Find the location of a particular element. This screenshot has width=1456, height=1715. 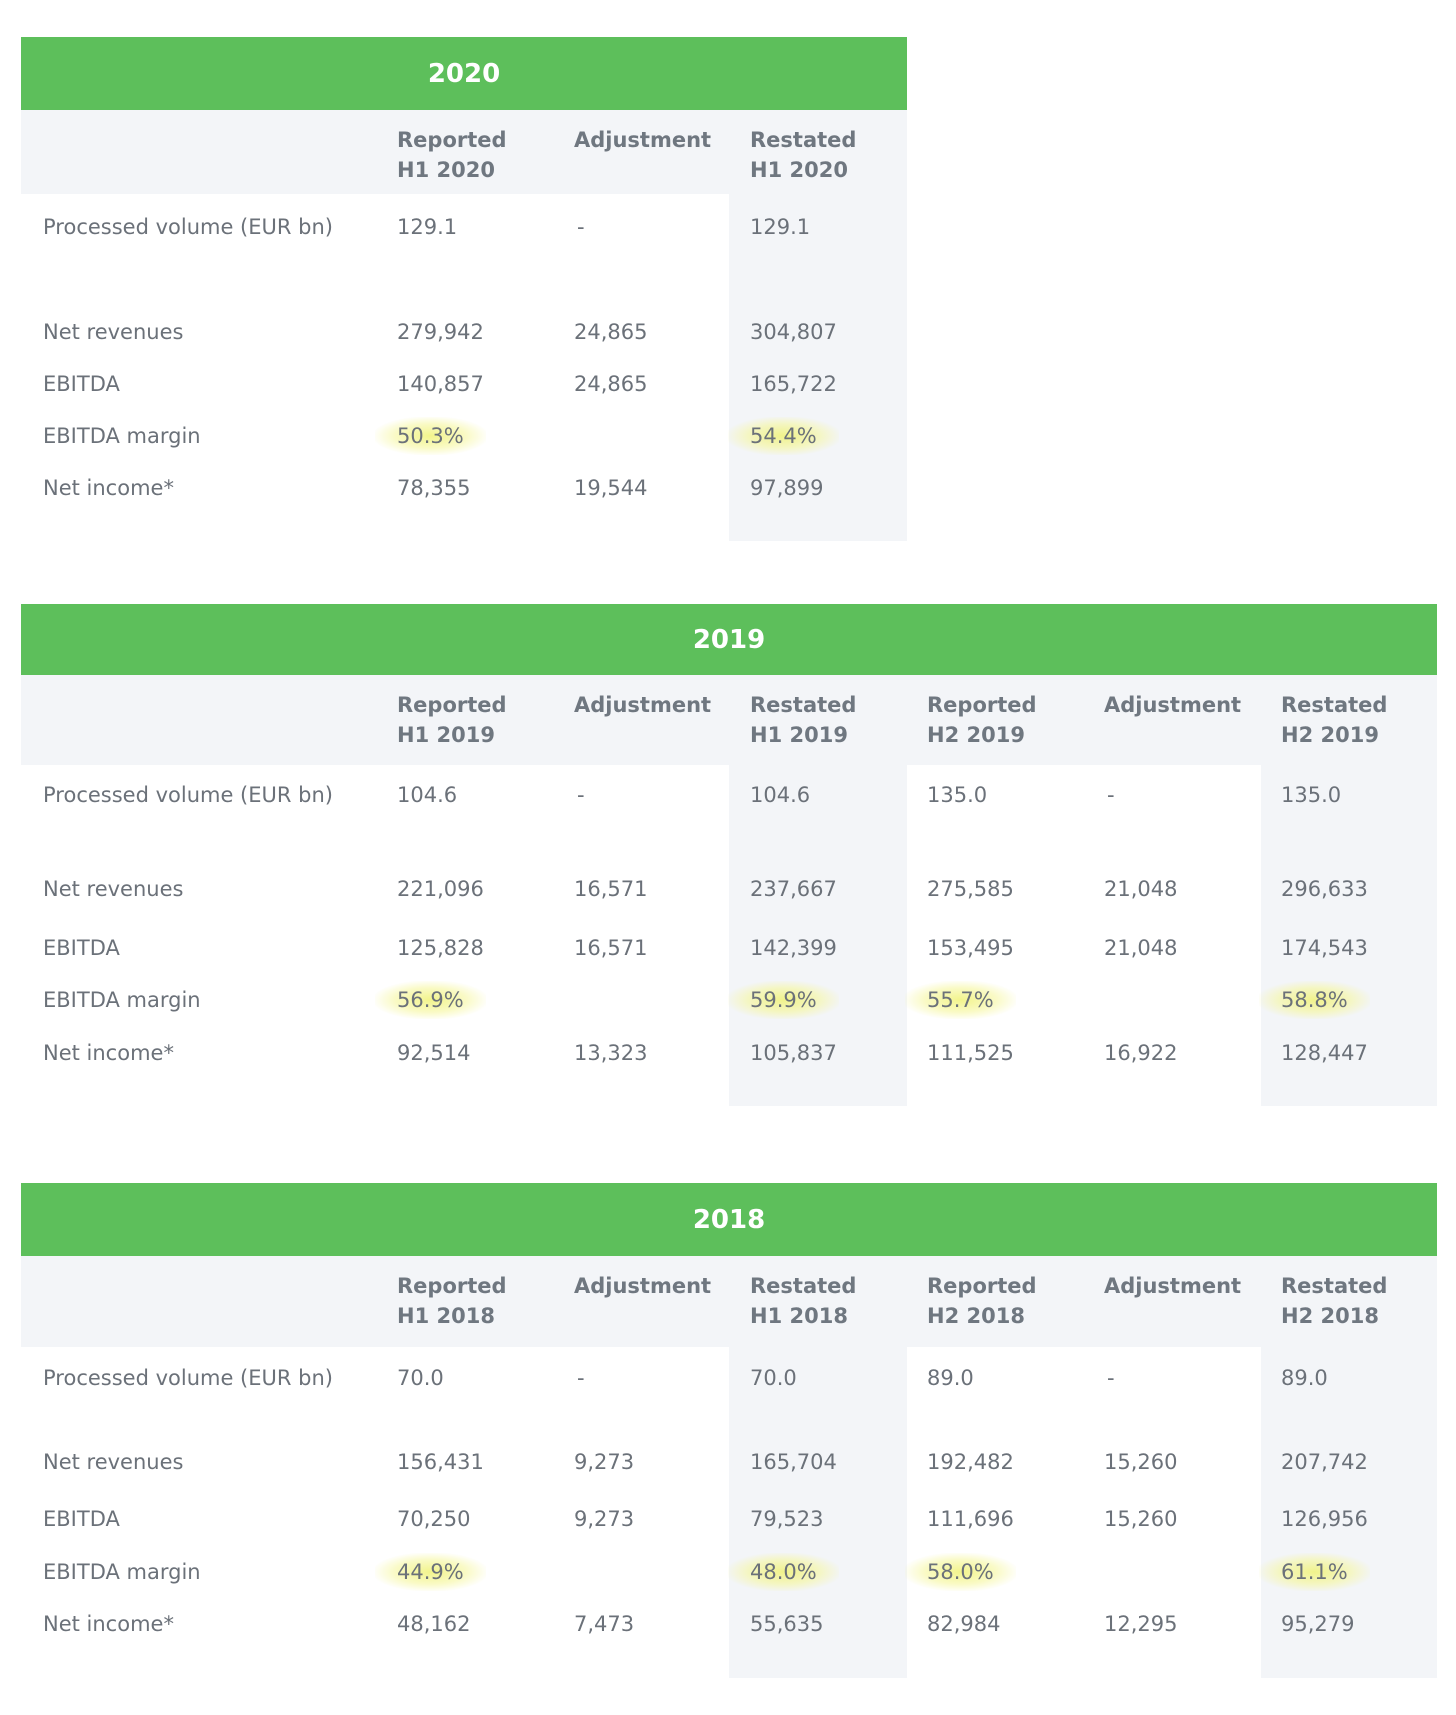

year-title: 2020 is located at coordinates (464, 73).